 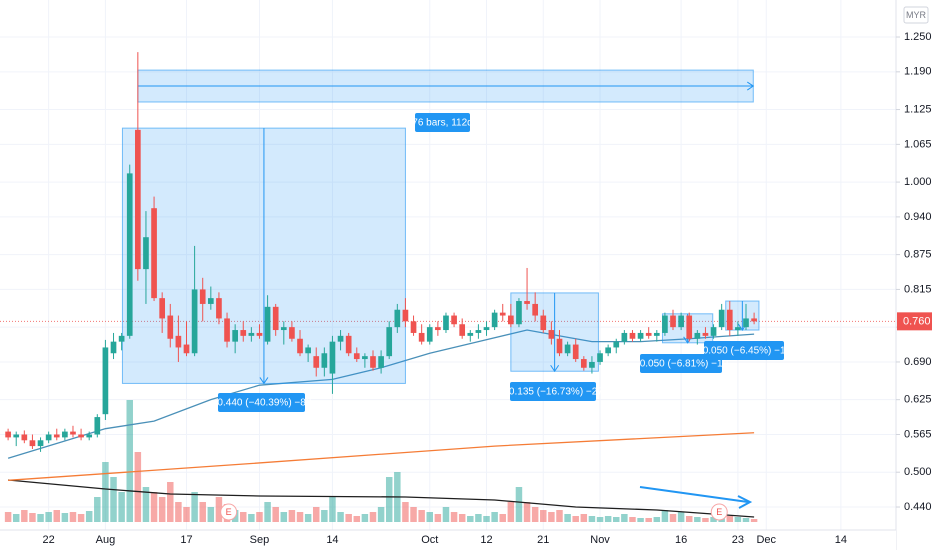 What do you see at coordinates (918, 182) in the screenshot?
I see `y-tick-label: 1.000` at bounding box center [918, 182].